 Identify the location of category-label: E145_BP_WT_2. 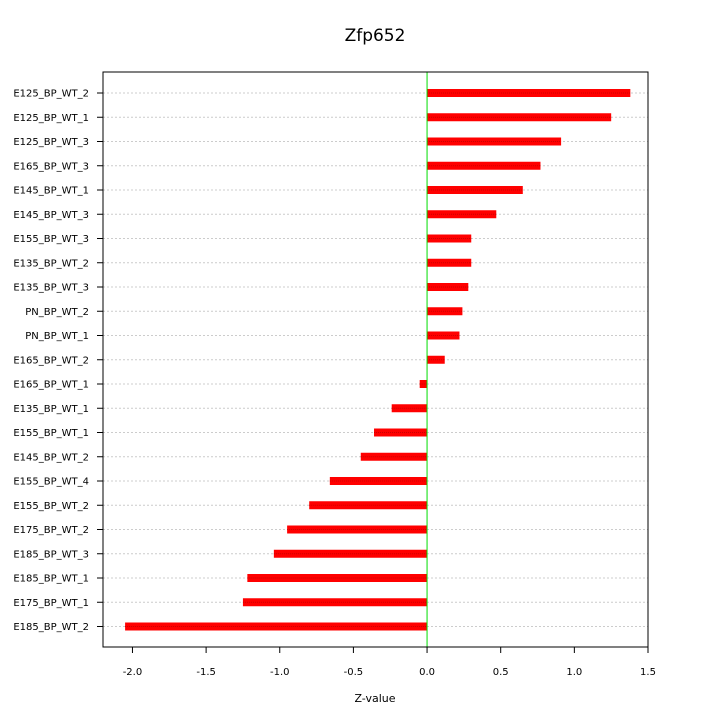
(51, 457).